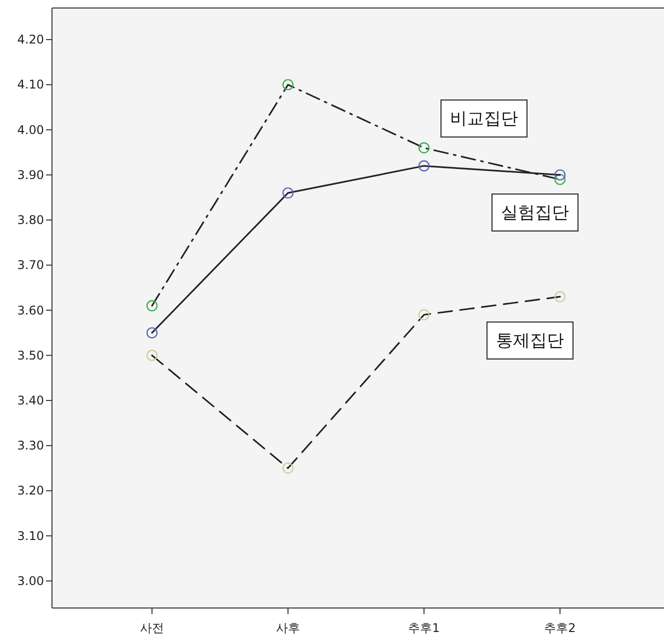 This screenshot has height=643, width=664. Describe the element at coordinates (30, 85) in the screenshot. I see `y-tick-label: 4.10` at that location.